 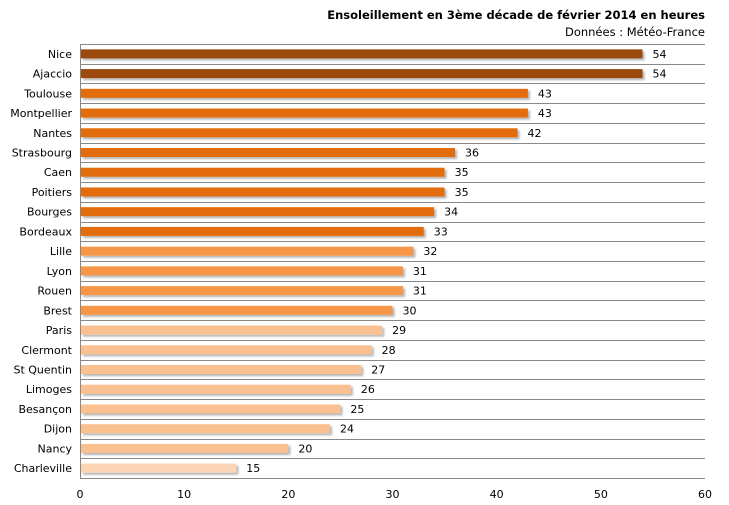 What do you see at coordinates (159, 468) in the screenshot?
I see `bar-charleville` at bounding box center [159, 468].